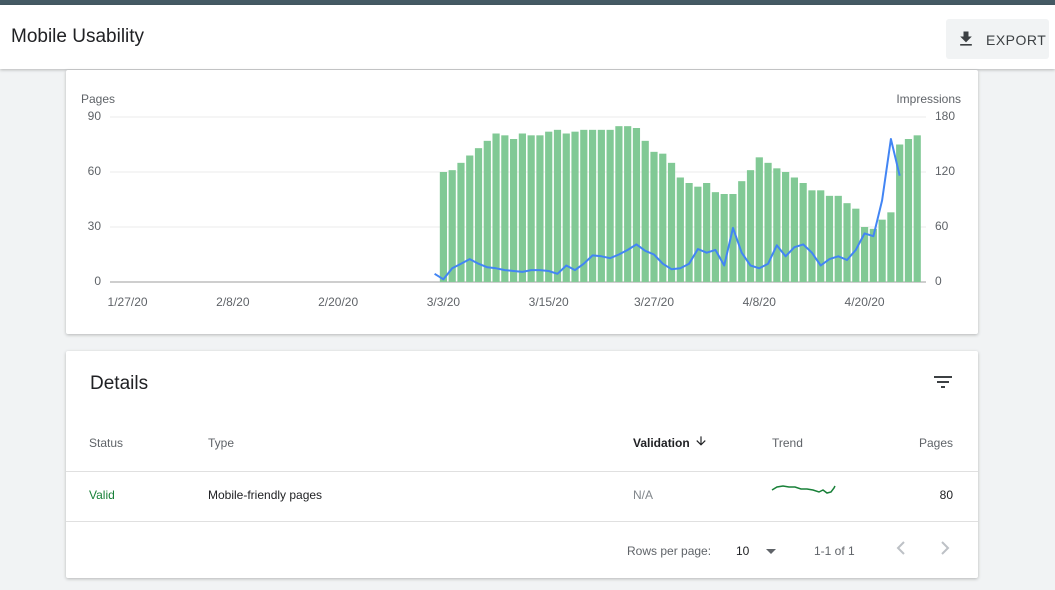 The image size is (1055, 590). What do you see at coordinates (701, 441) in the screenshot?
I see `sort-arrow` at bounding box center [701, 441].